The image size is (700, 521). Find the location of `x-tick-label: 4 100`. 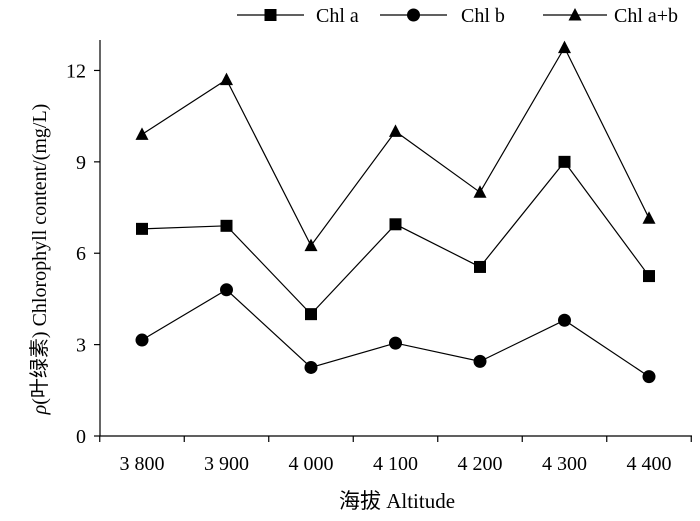

x-tick-label: 4 100 is located at coordinates (395, 464).